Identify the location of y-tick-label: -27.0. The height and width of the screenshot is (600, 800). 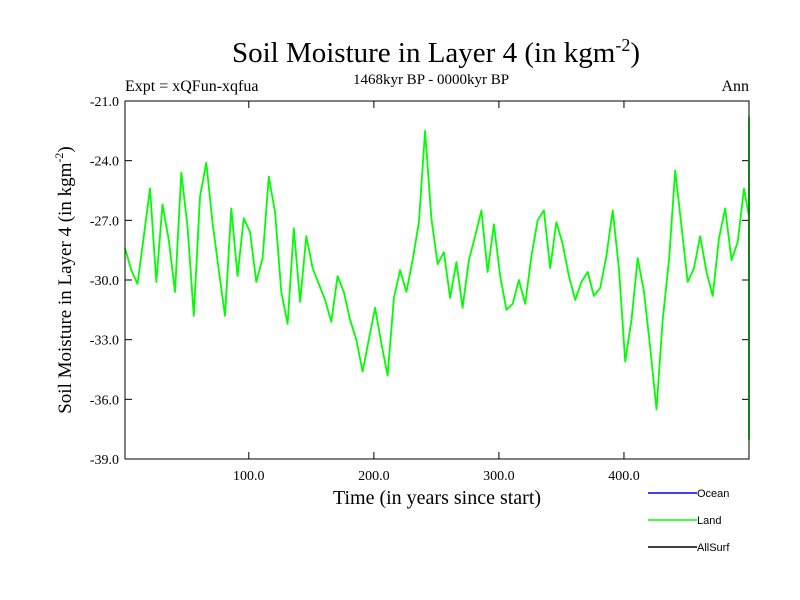
(104, 221).